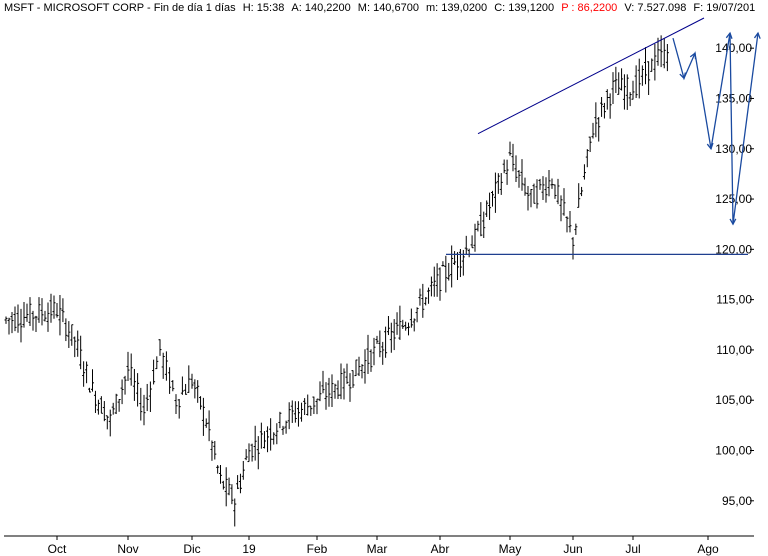 The height and width of the screenshot is (556, 768). Describe the element at coordinates (321, 8) in the screenshot. I see `header-open: A: 140,2200` at that location.